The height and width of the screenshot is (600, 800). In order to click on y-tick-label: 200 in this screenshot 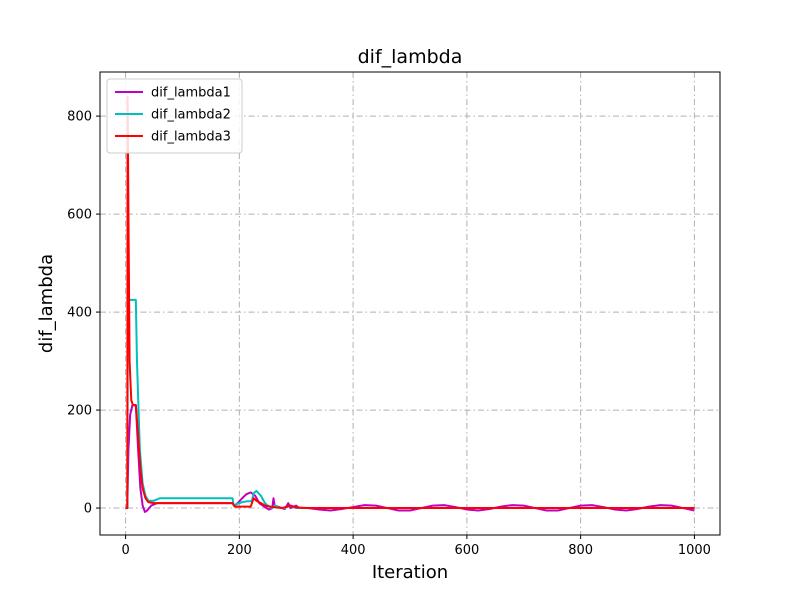, I will do `click(79, 411)`.